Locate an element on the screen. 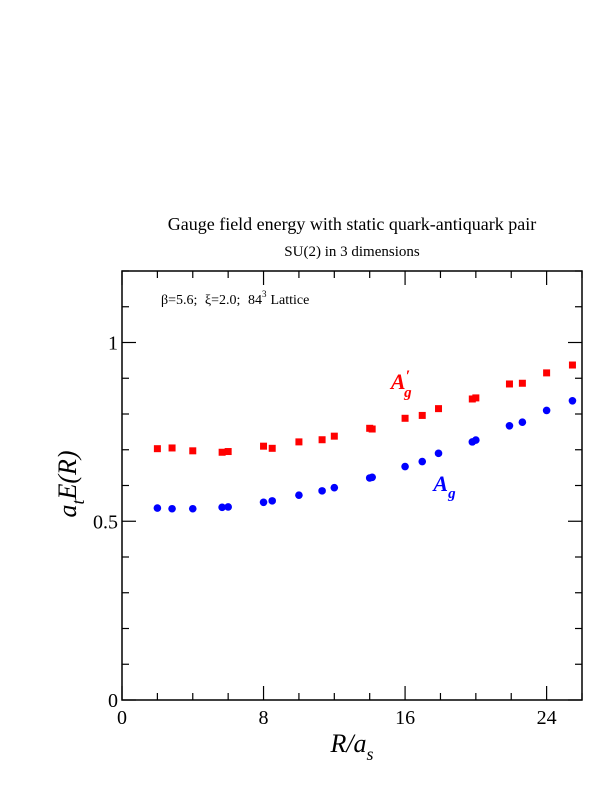  y-tick-label: 0 is located at coordinates (113, 701).